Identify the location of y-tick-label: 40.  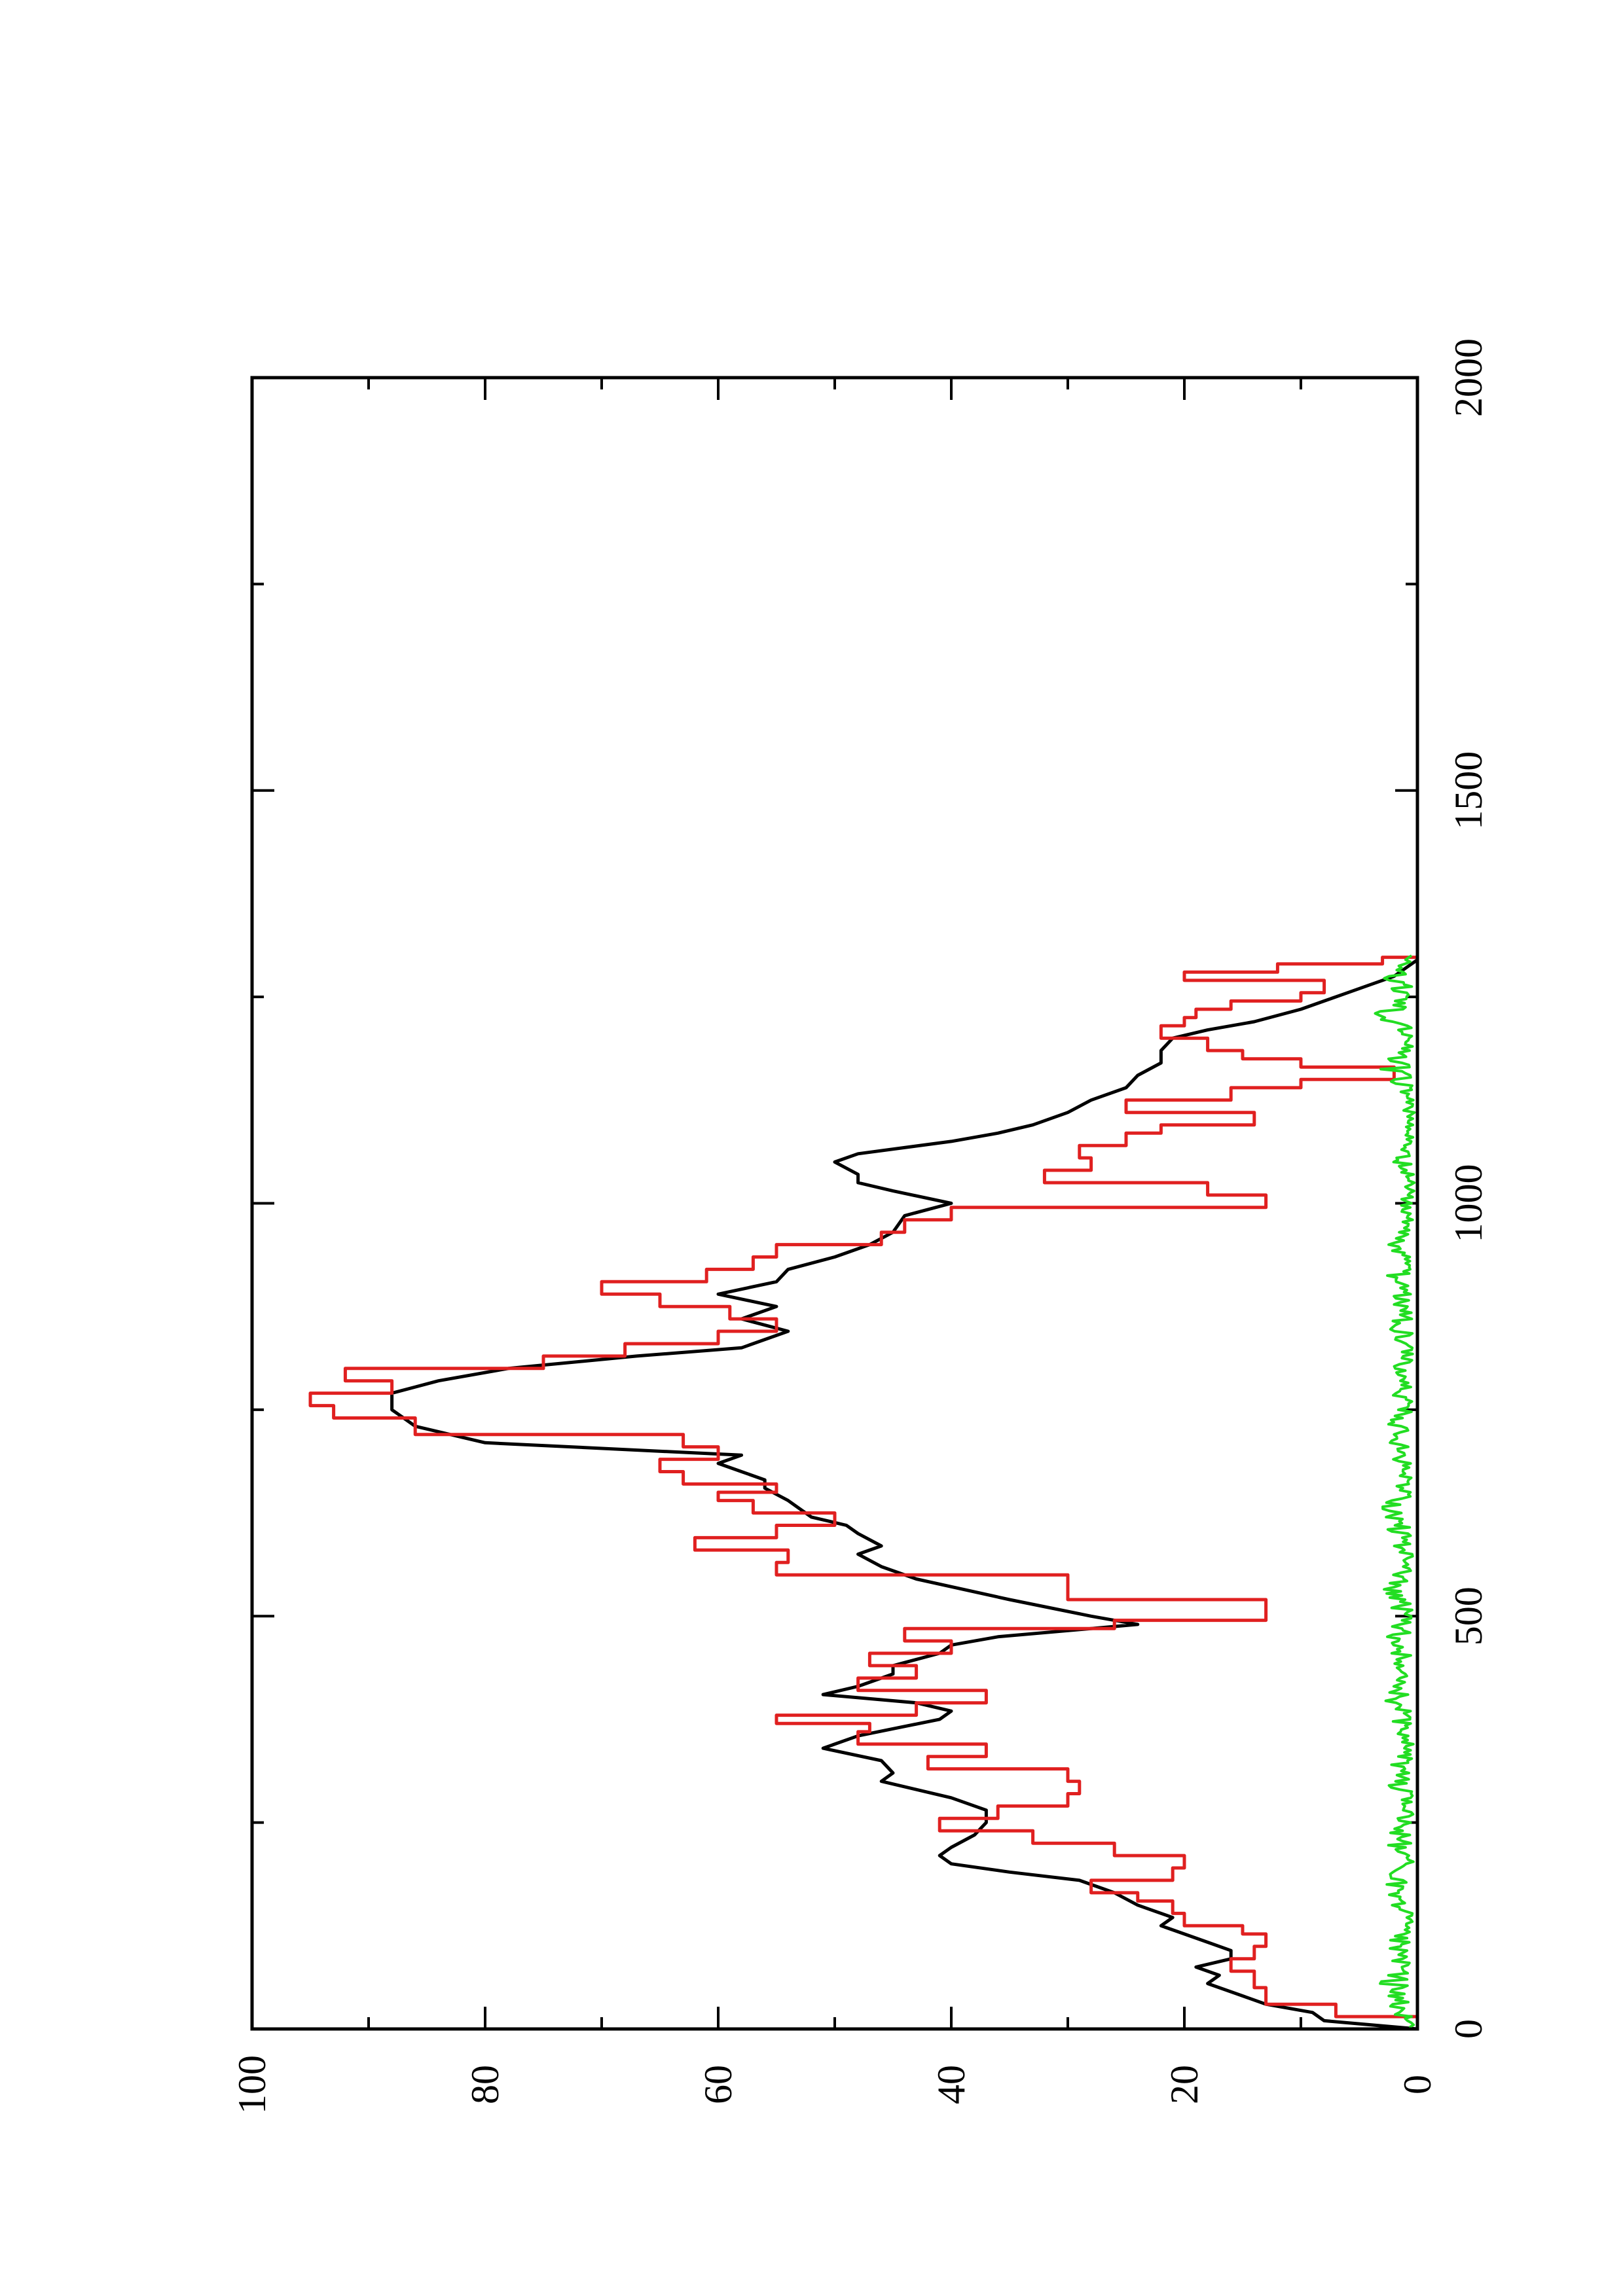
(951, 2084).